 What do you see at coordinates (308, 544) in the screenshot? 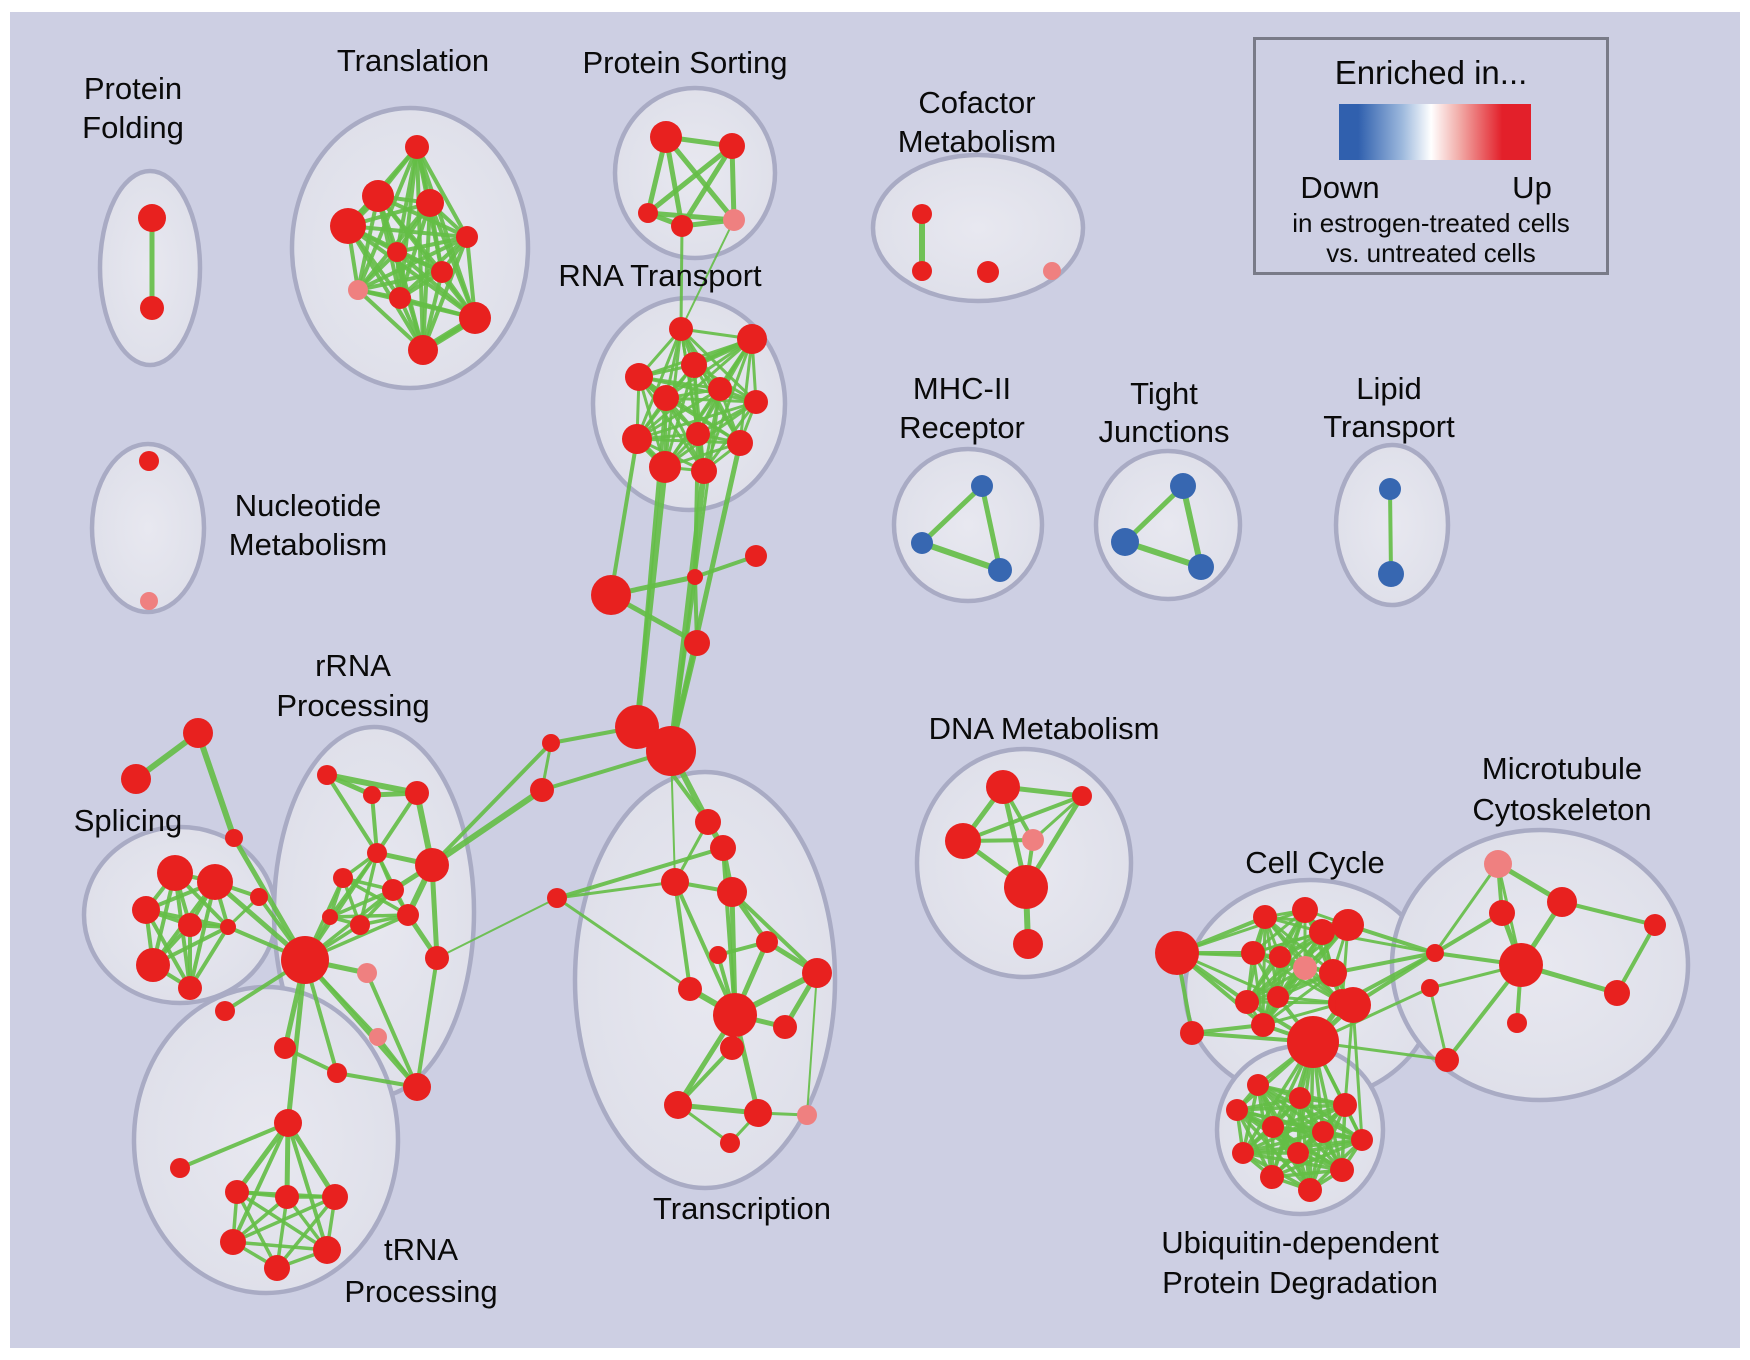
I see `cluster-label-nucleotide-metabolism-line2: Metabolism` at bounding box center [308, 544].